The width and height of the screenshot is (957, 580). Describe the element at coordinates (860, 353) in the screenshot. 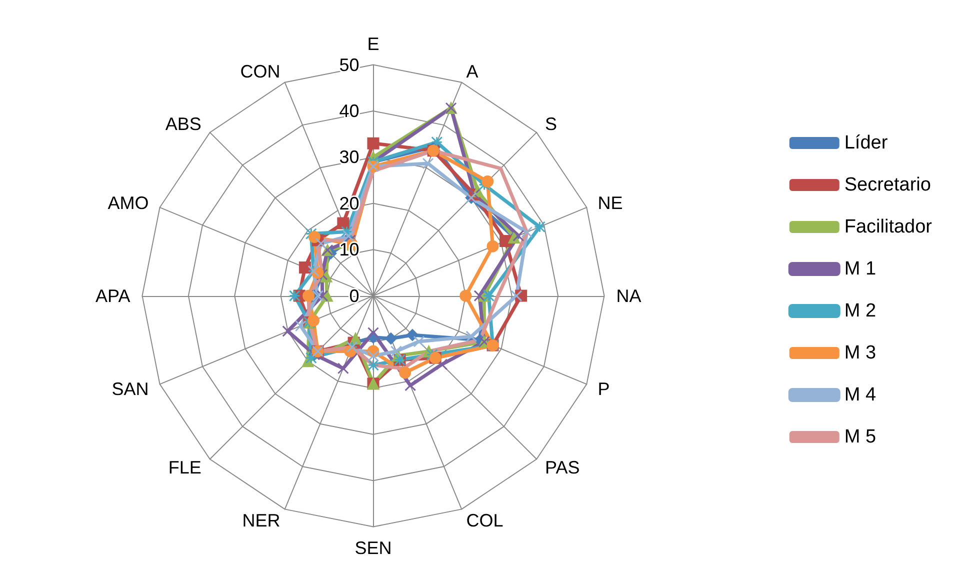

I see `legend-label: M 3` at that location.